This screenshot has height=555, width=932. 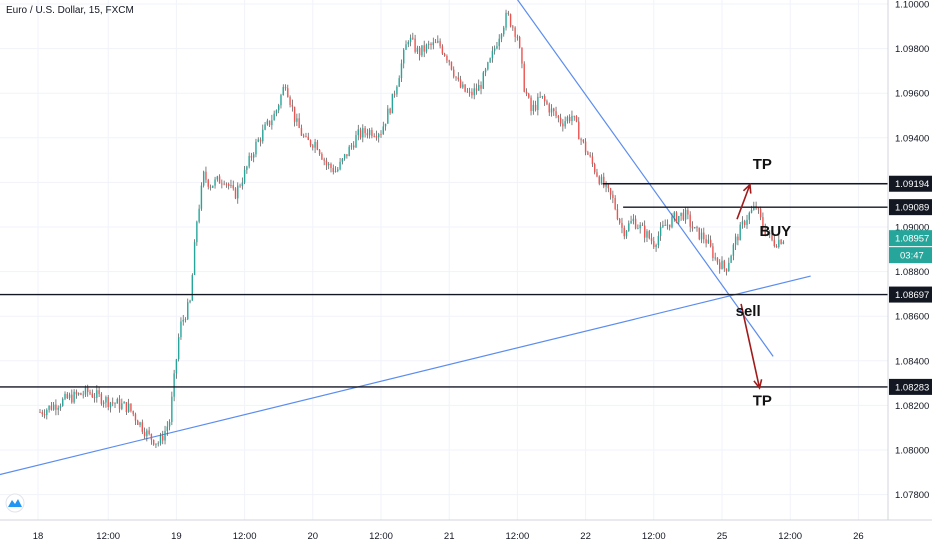 I want to click on price-tick-label: 1.08000, so click(x=912, y=451).